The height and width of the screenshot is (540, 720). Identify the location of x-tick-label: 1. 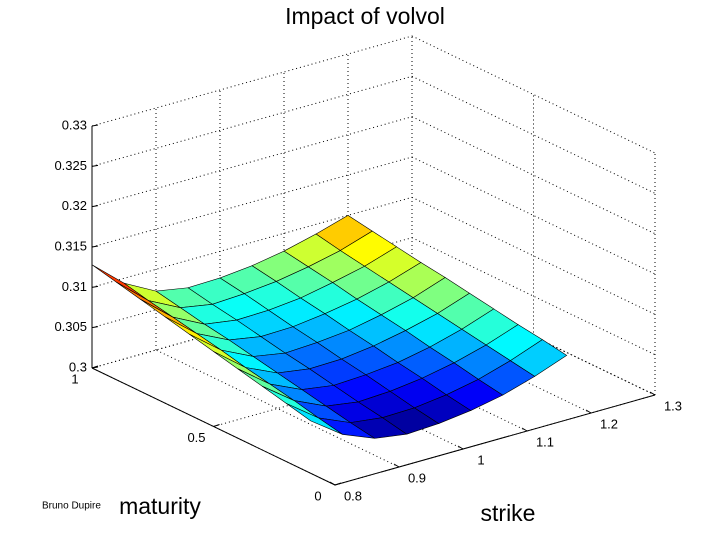
(480, 459).